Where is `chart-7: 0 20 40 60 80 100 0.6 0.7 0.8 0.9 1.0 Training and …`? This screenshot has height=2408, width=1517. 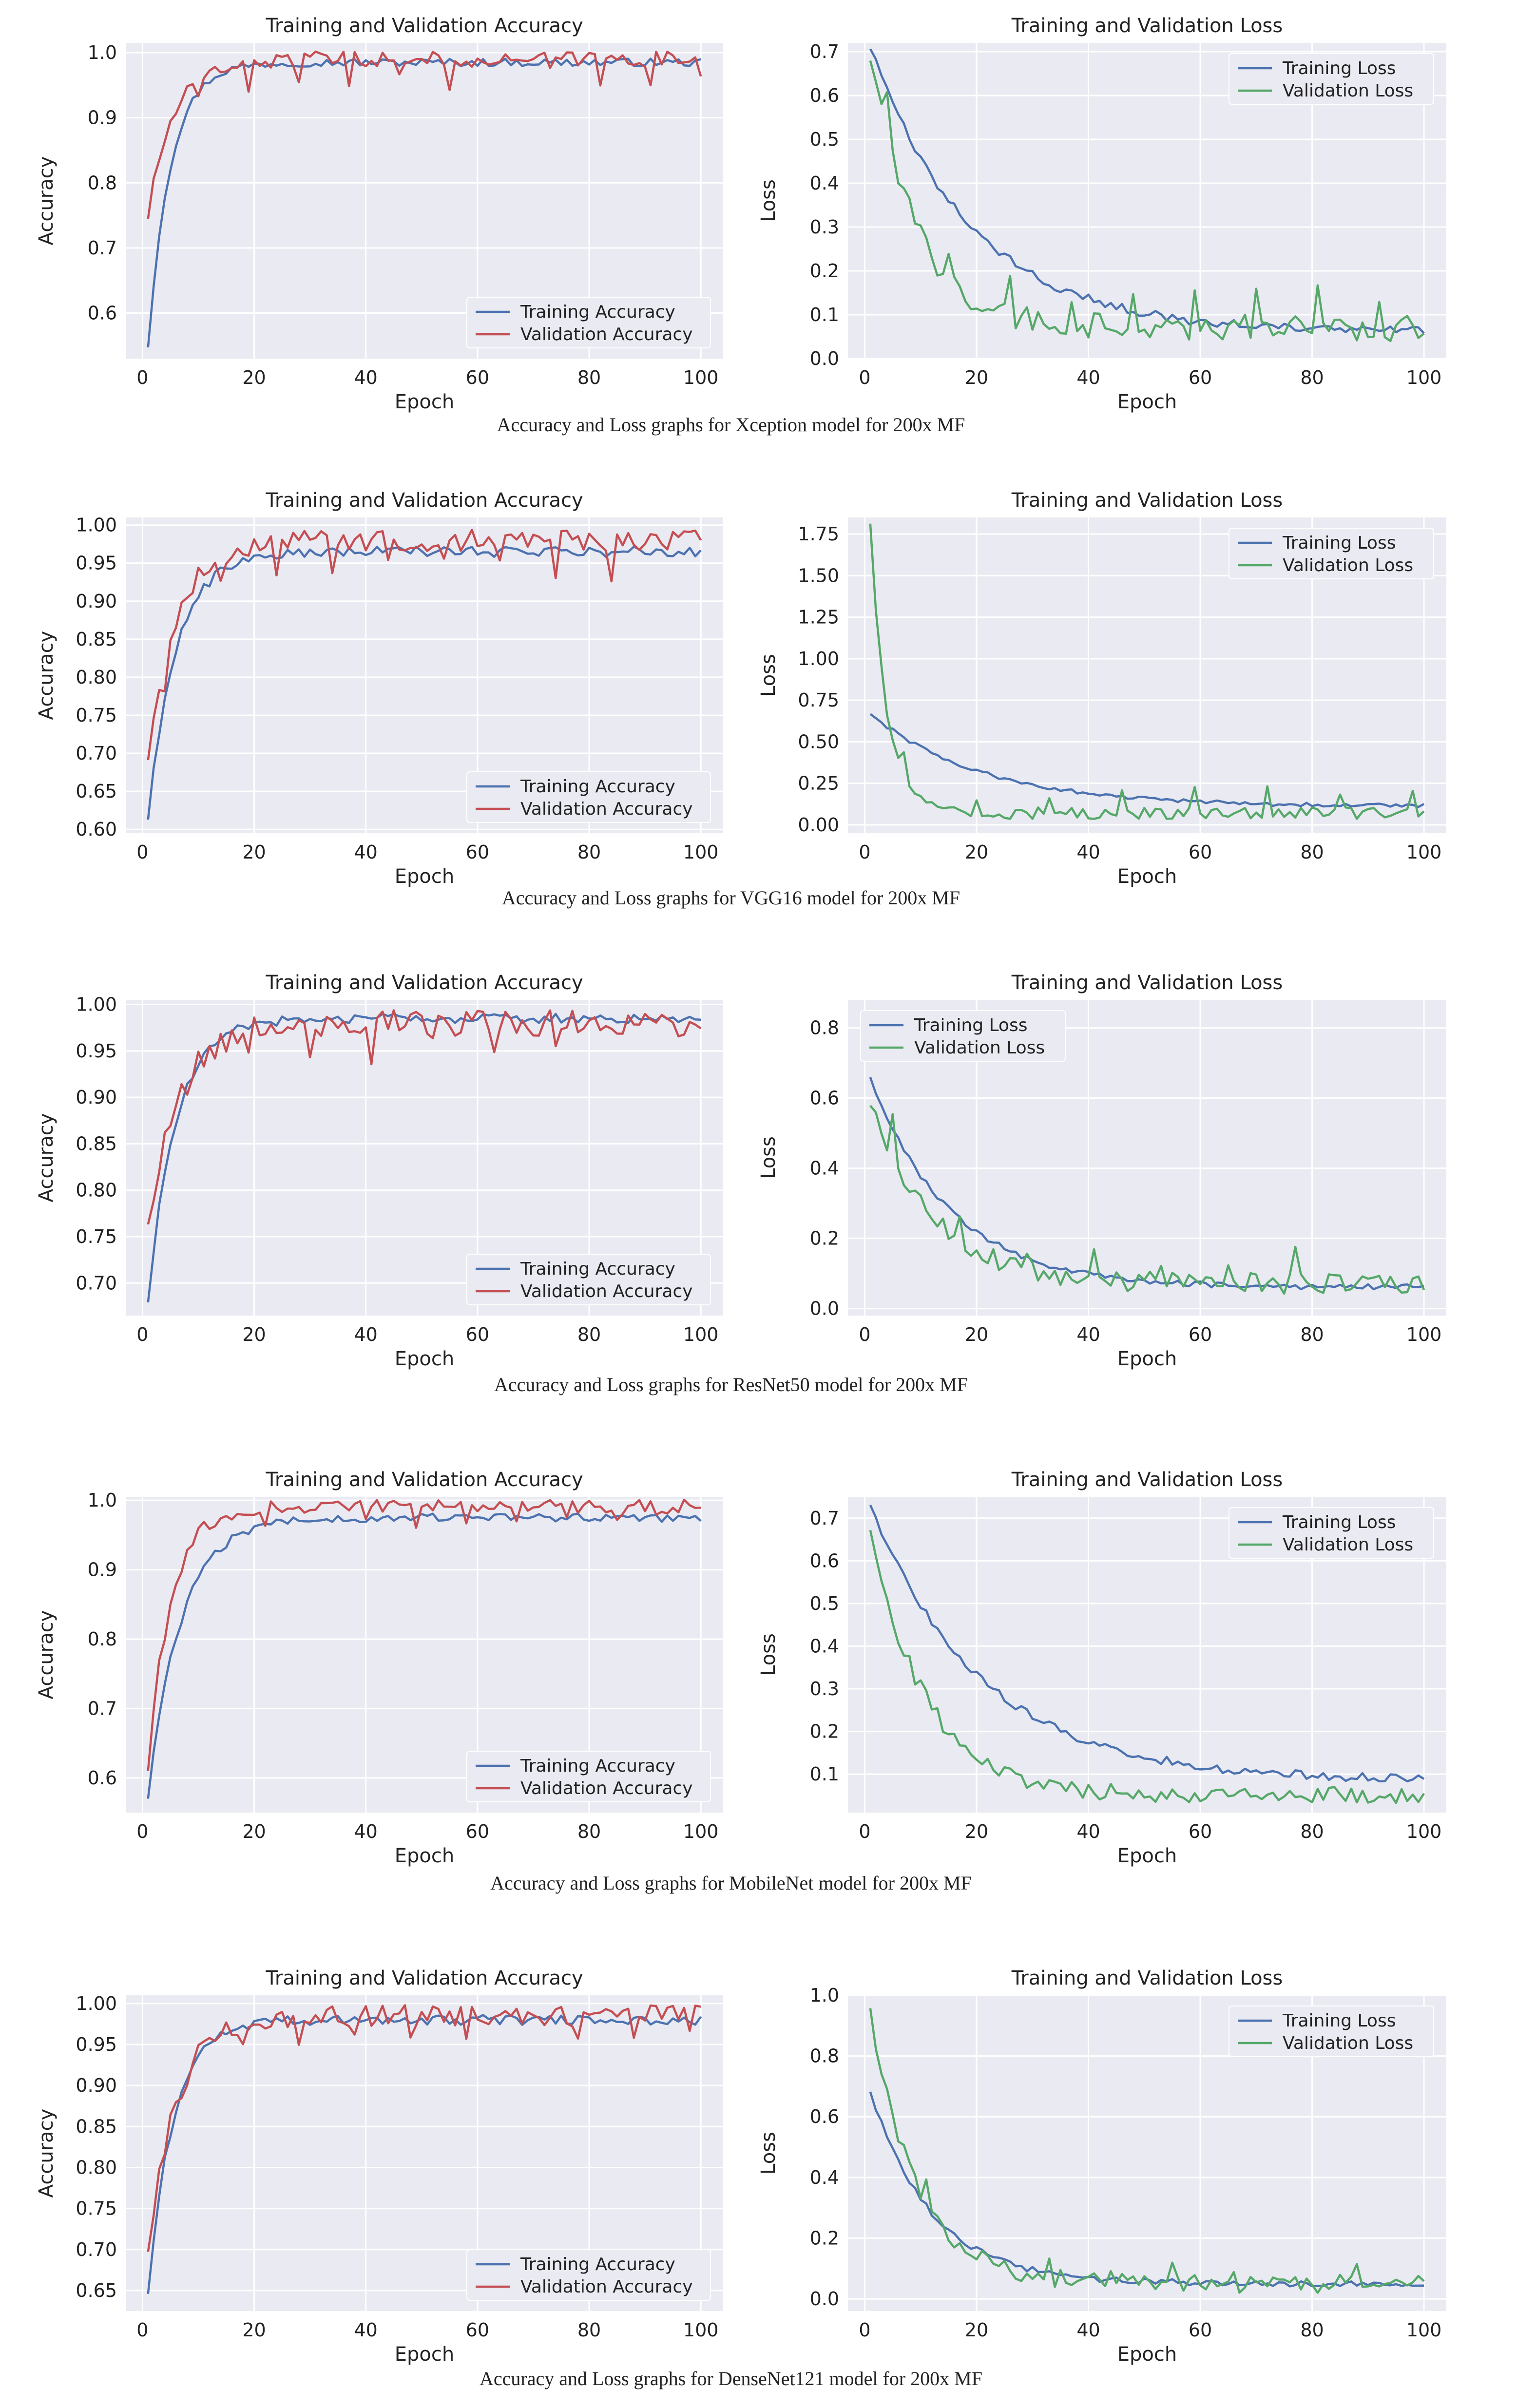
chart-7: 0 20 40 60 80 100 0.6 0.7 0.8 0.9 1.0 Training and … is located at coordinates (379, 1668).